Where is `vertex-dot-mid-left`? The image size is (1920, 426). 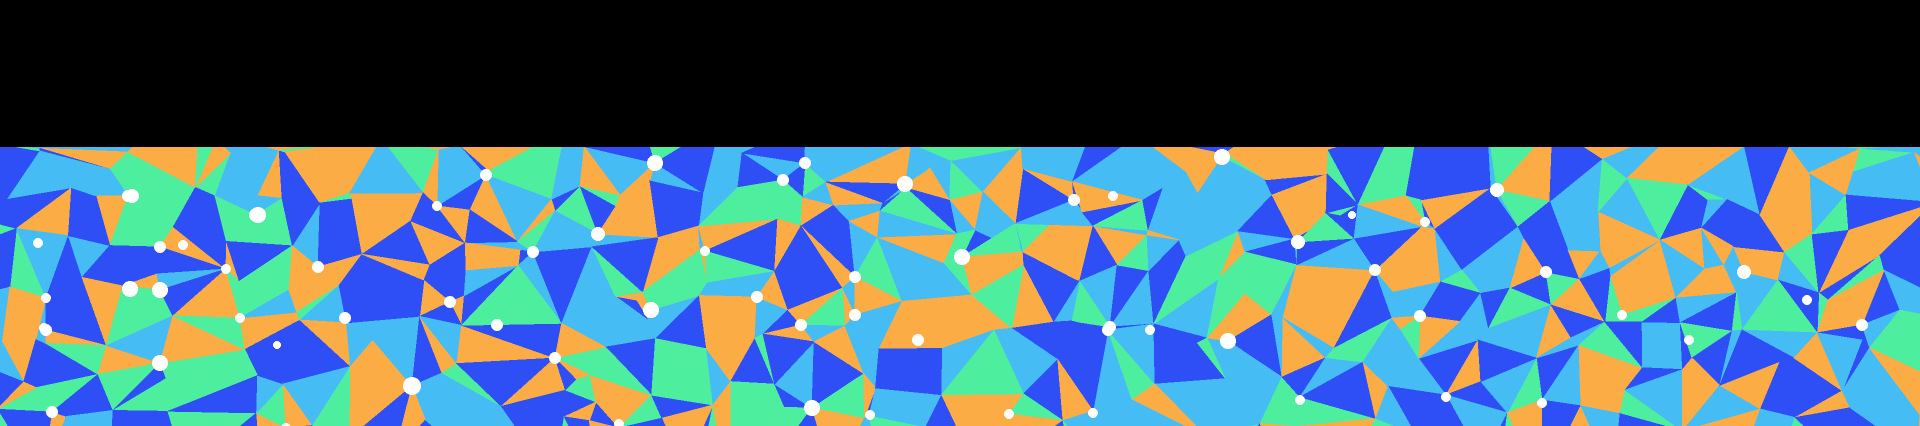
vertex-dot-mid-left is located at coordinates (160, 247).